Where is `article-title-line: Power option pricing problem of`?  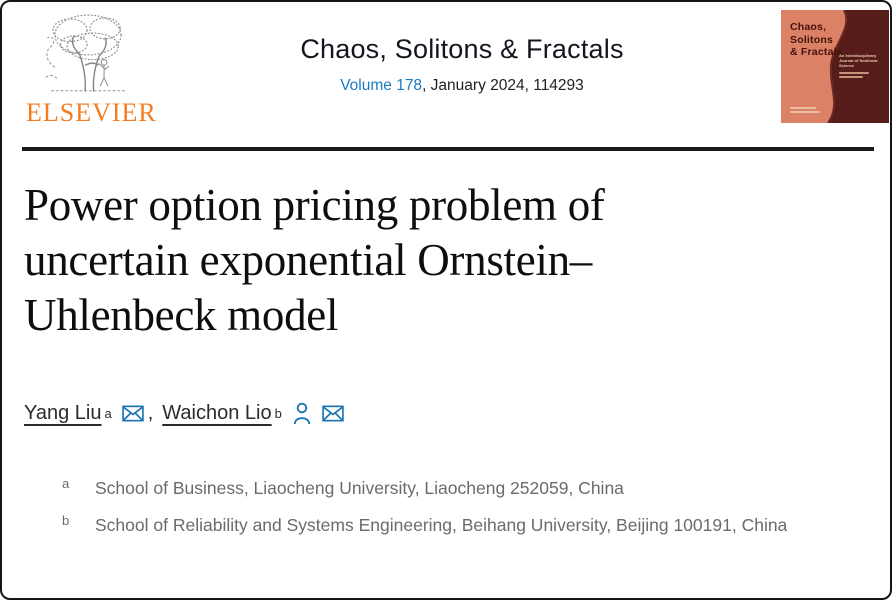 article-title-line: Power option pricing problem of is located at coordinates (314, 205).